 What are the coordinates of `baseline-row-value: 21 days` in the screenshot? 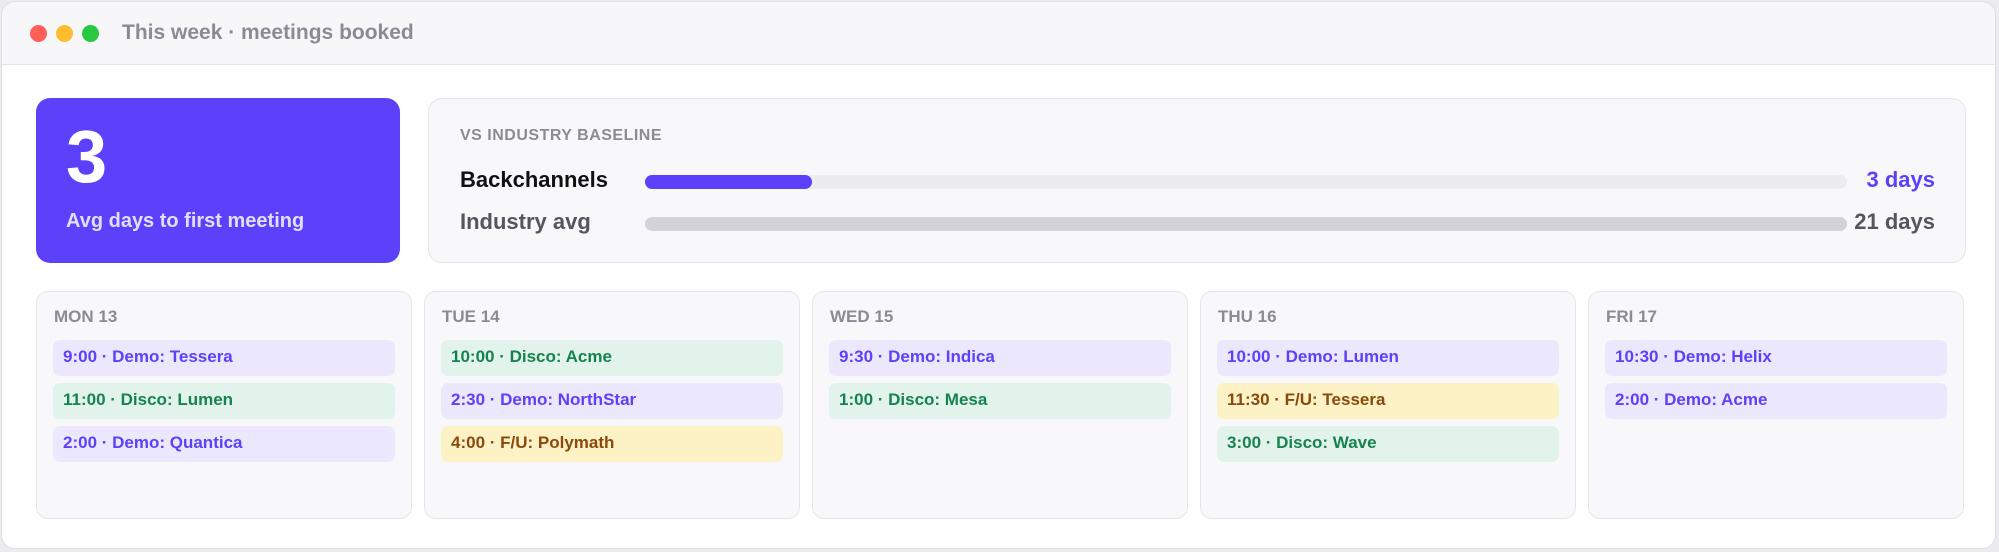 It's located at (1894, 221).